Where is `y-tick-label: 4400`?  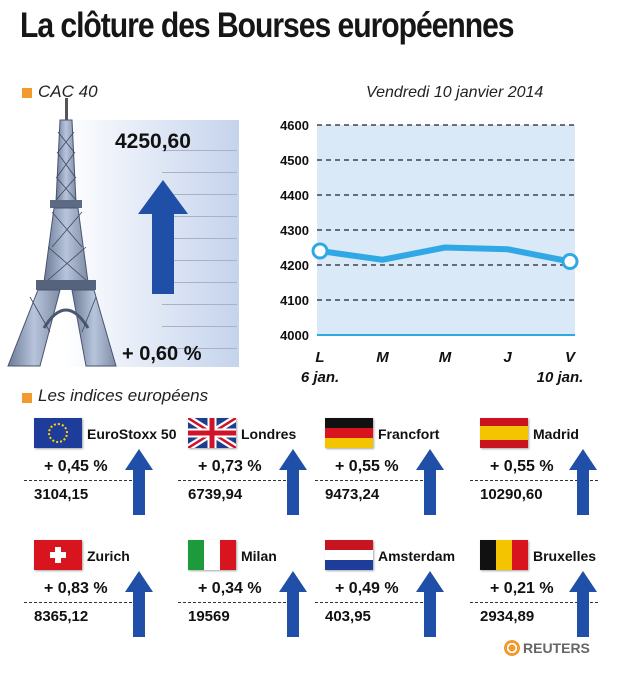 y-tick-label: 4400 is located at coordinates (294, 195).